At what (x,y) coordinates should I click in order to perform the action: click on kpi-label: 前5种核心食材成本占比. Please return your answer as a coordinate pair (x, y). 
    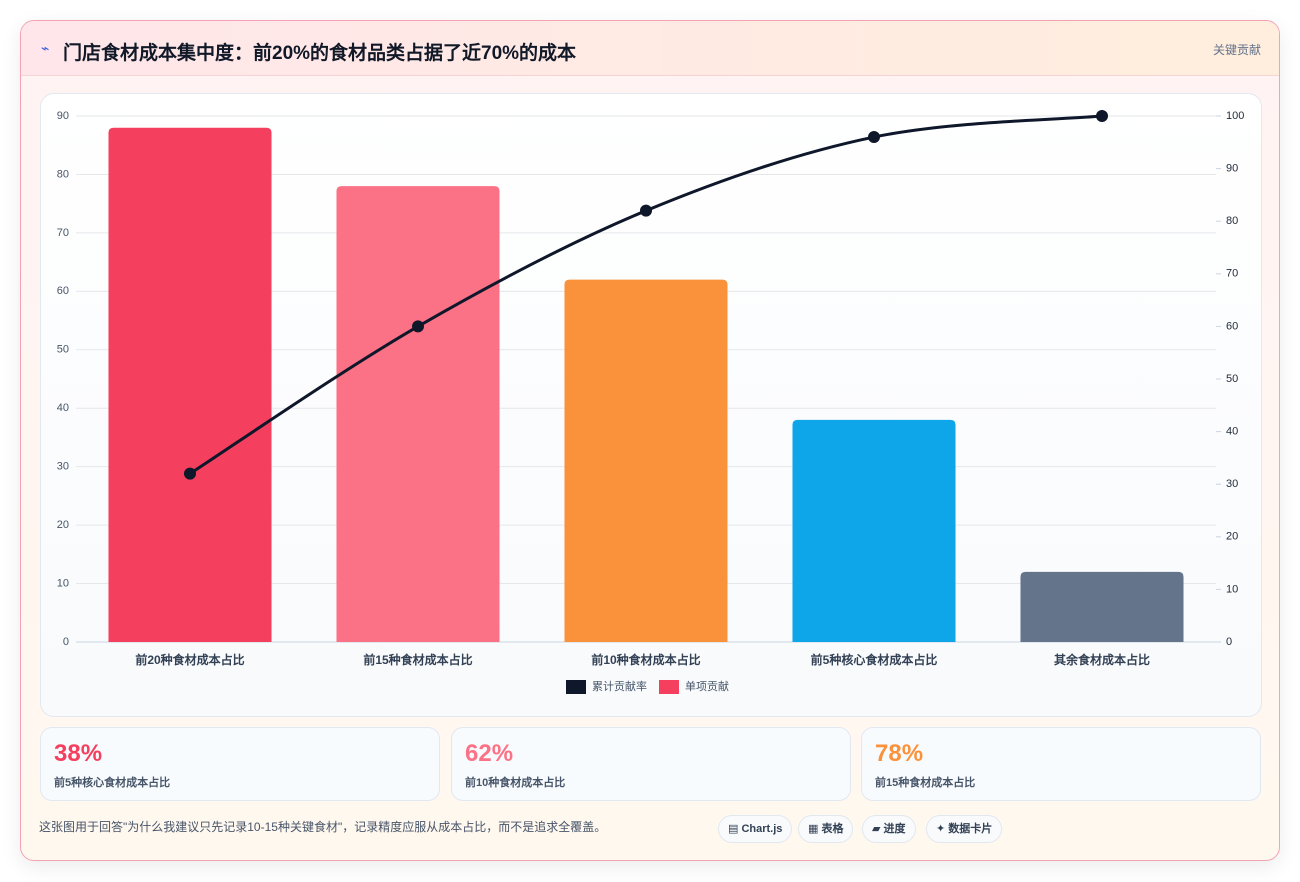
    Looking at the image, I should click on (112, 783).